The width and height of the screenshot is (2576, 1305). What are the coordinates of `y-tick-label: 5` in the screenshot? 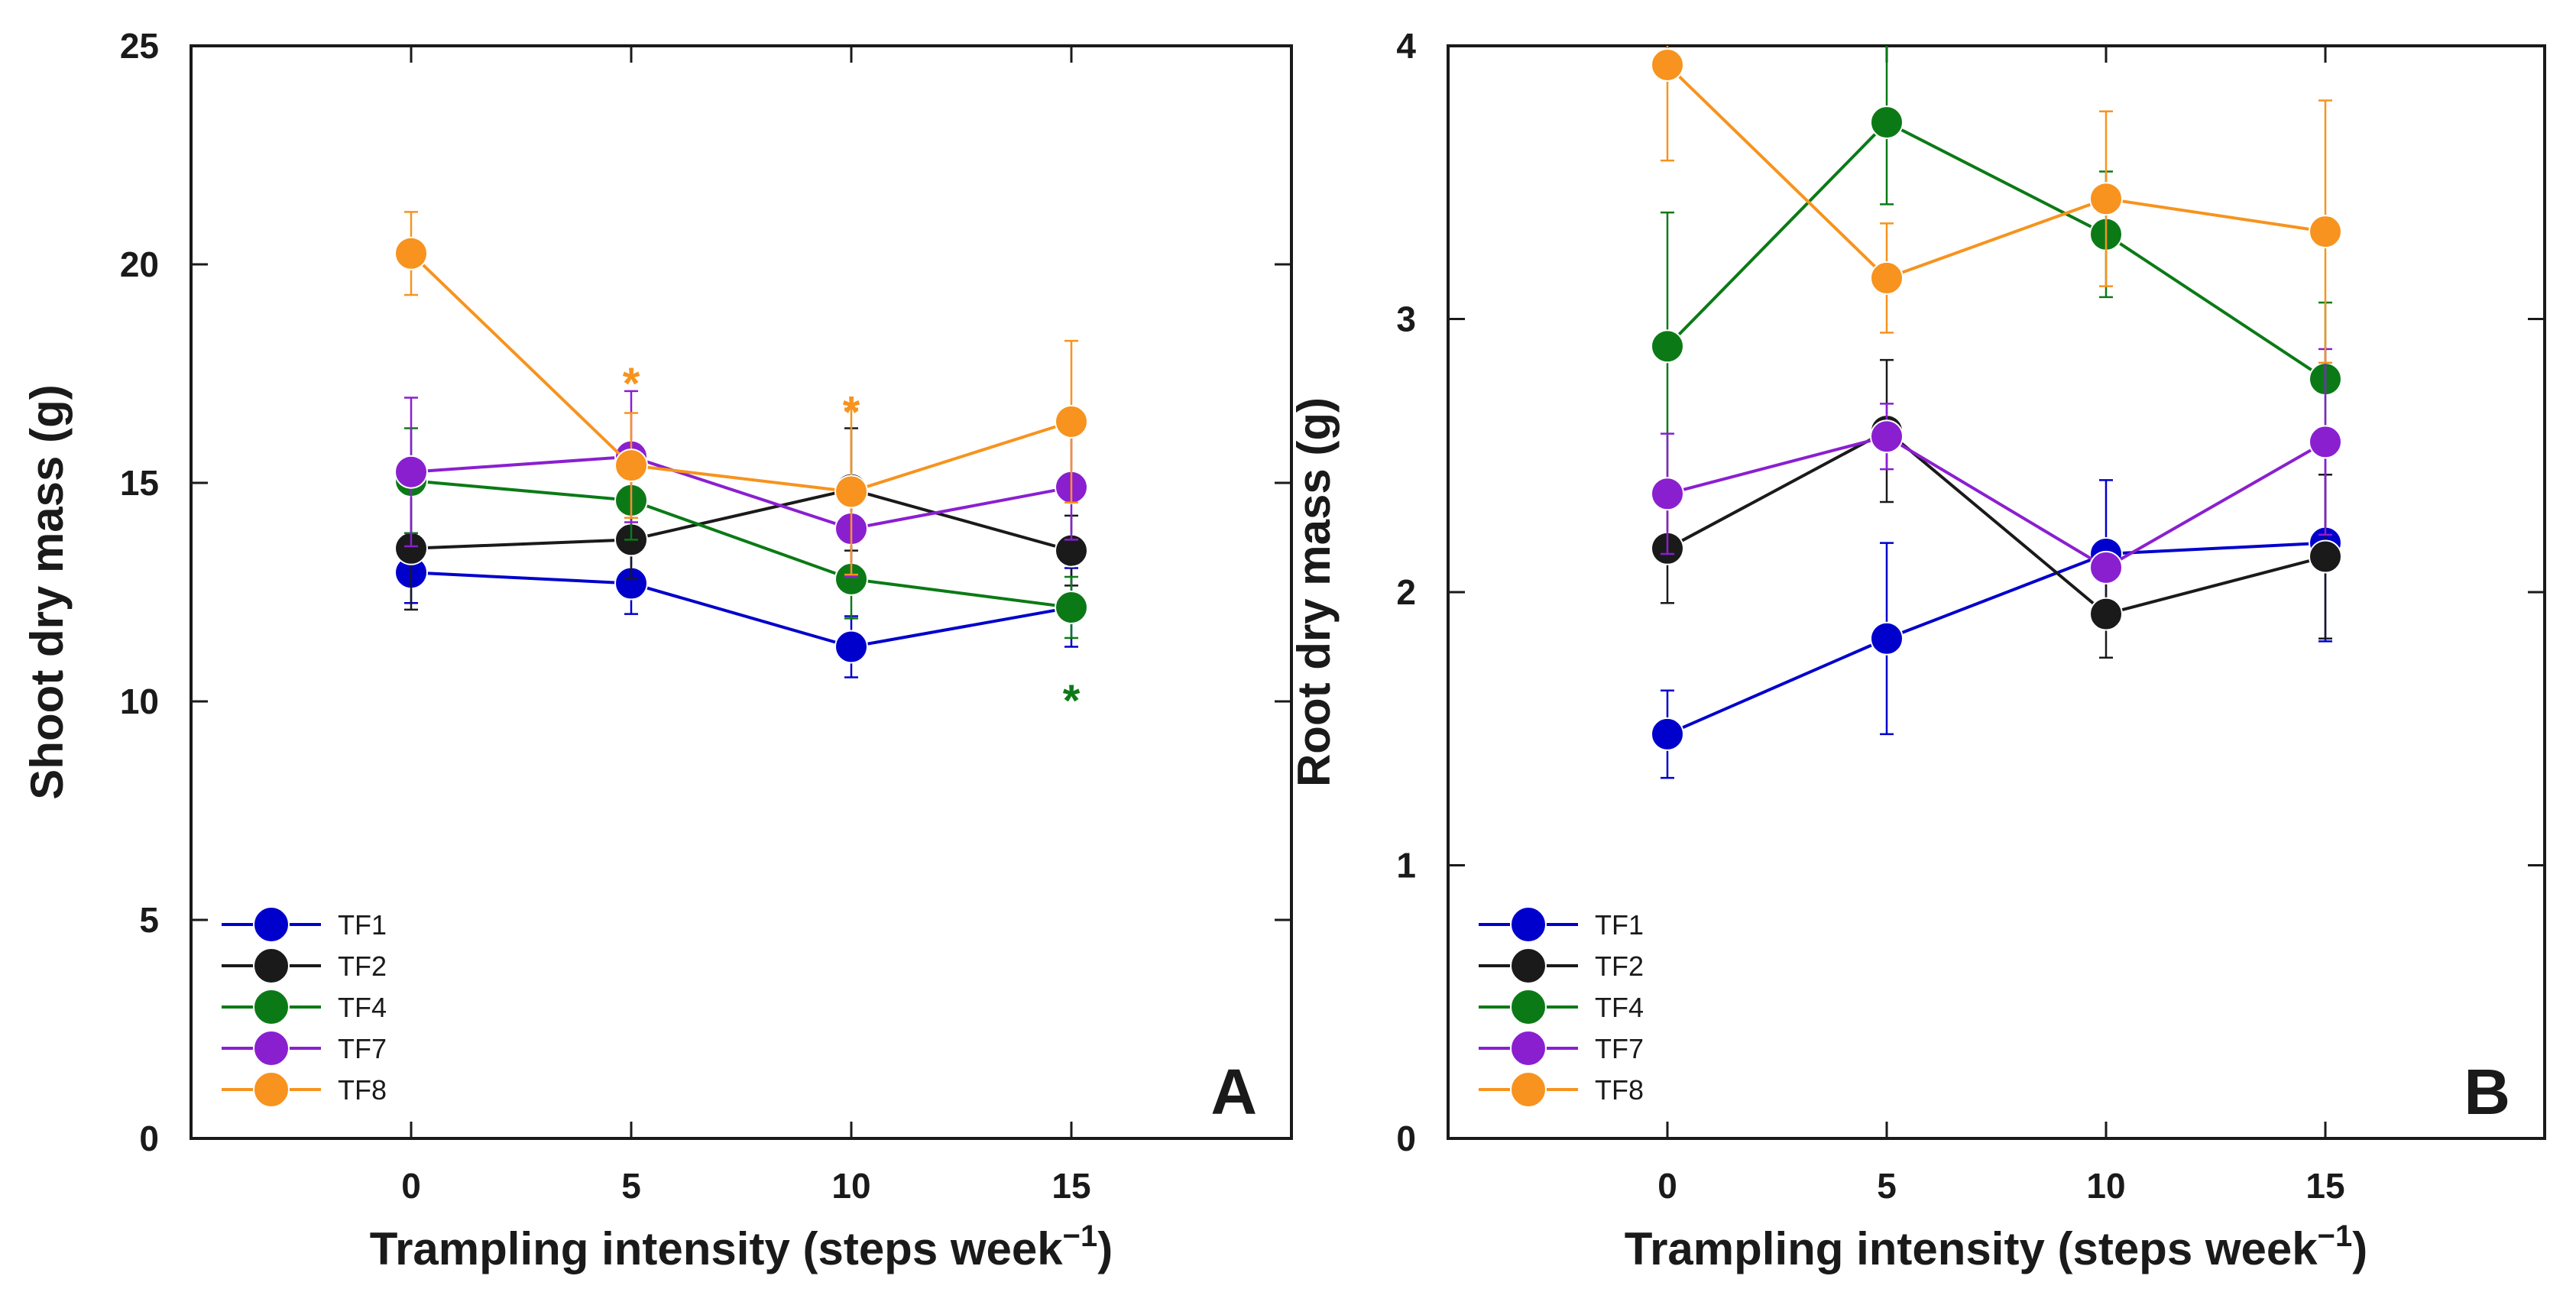 It's located at (149, 920).